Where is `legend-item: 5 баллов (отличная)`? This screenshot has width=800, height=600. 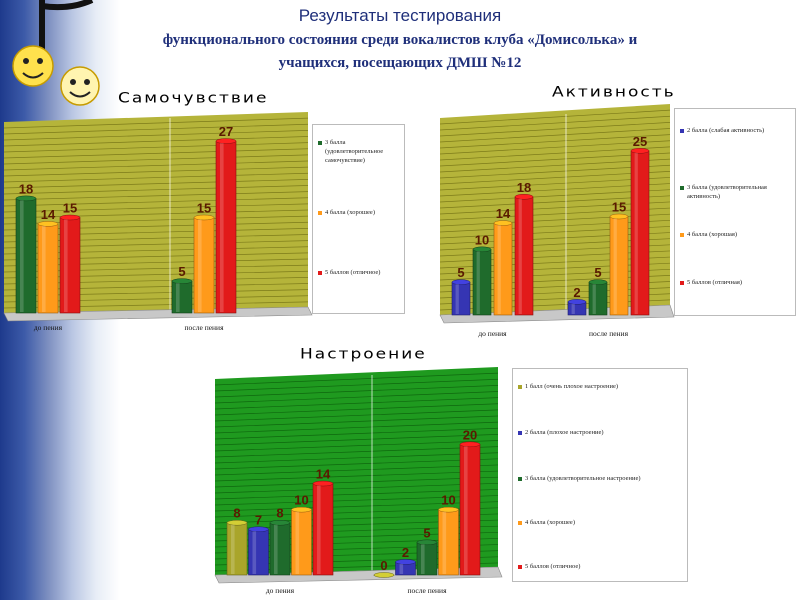 legend-item: 5 баллов (отличная) is located at coordinates (735, 283).